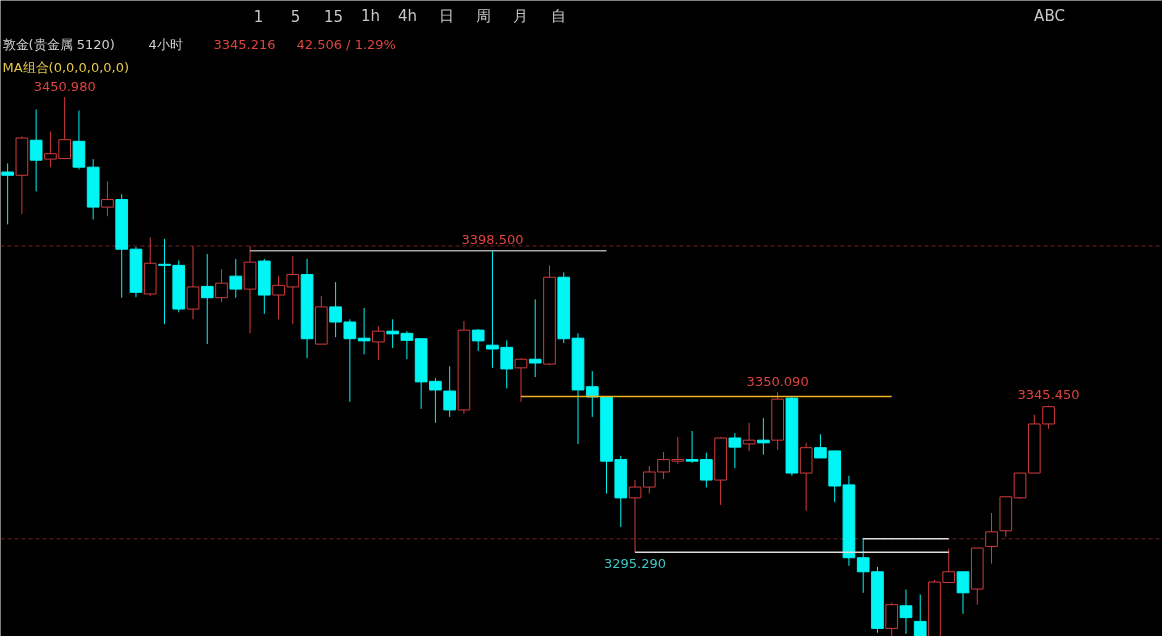 The image size is (1162, 636). Describe the element at coordinates (66, 67) in the screenshot. I see `text: MA组合(0,0,0,0,0,0)` at that location.